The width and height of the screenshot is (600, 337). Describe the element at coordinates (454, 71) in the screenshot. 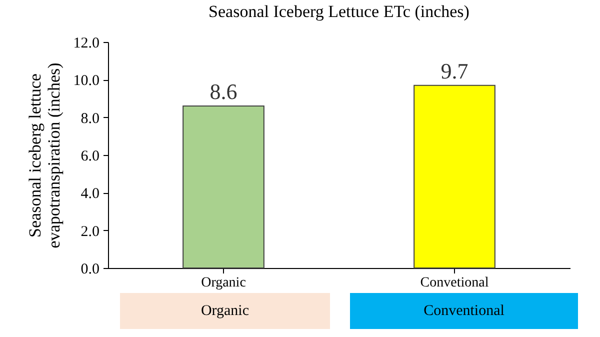

I see `data-label: 9.7` at that location.